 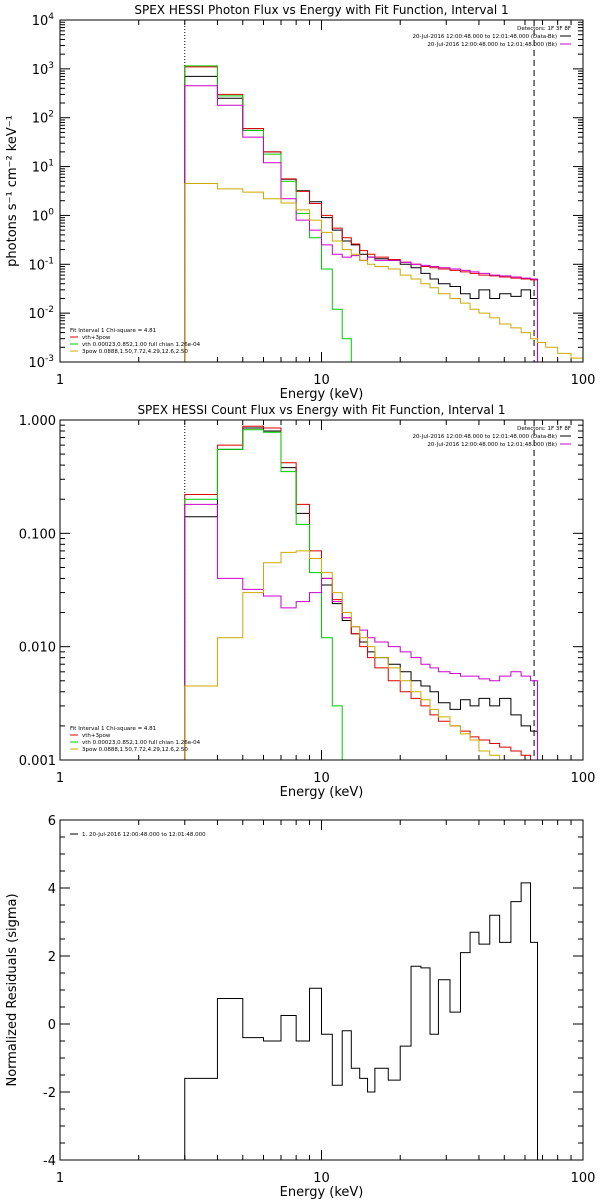 I want to click on y-axis-label: Normalized Residuals (sigma), so click(x=12, y=989).